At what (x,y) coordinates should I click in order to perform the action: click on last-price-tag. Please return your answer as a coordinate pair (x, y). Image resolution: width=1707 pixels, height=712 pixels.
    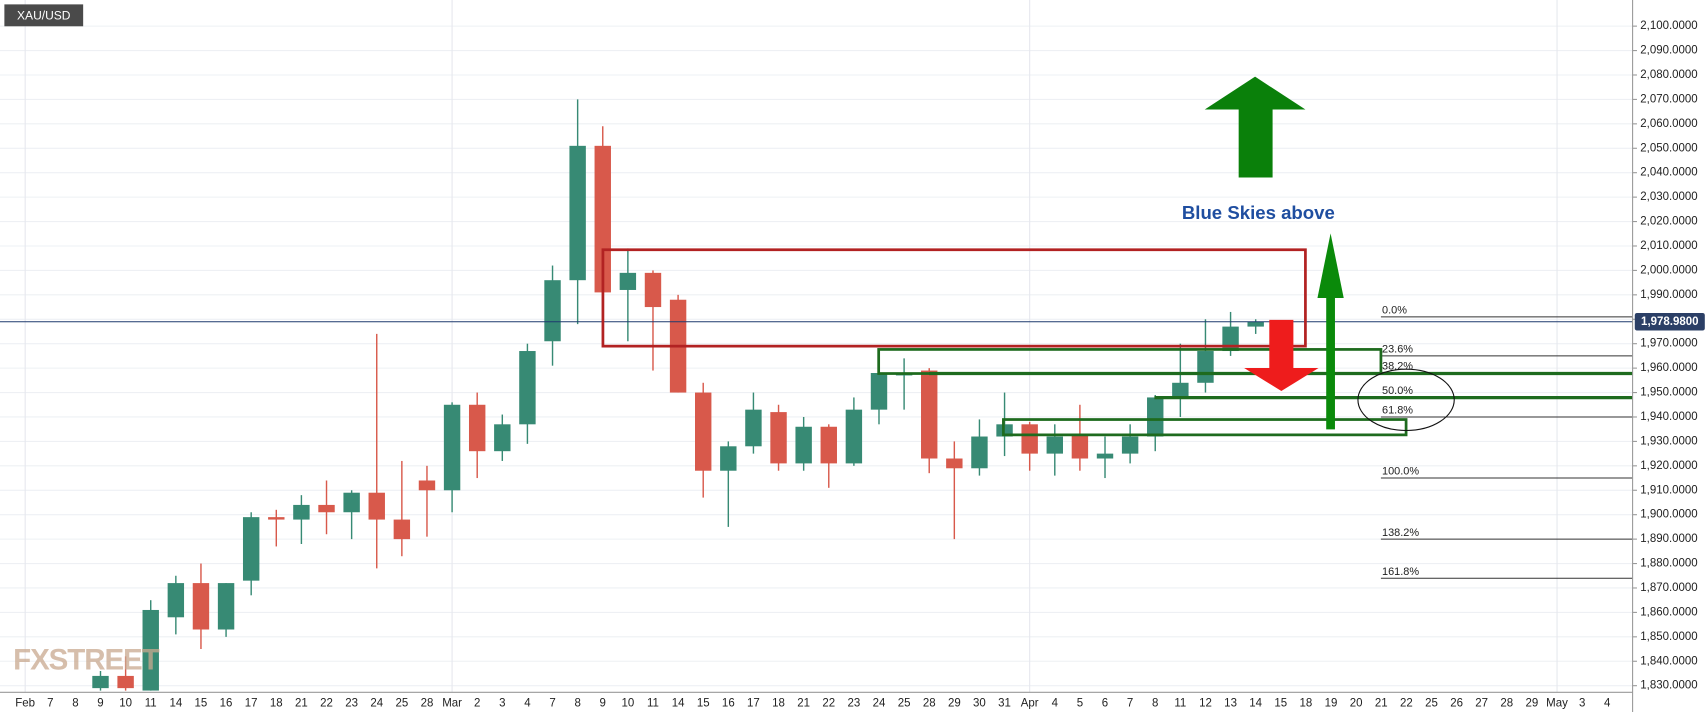
    Looking at the image, I should click on (1669, 321).